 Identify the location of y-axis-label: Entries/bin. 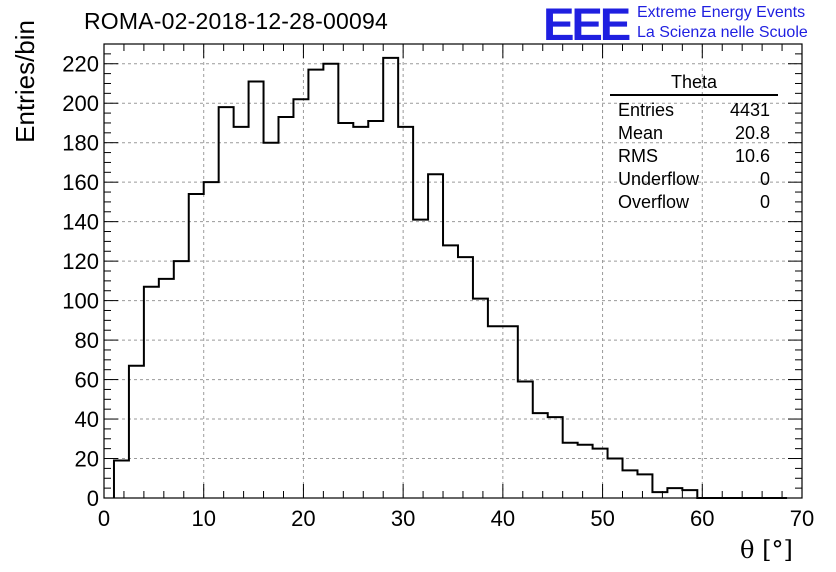
(25, 81).